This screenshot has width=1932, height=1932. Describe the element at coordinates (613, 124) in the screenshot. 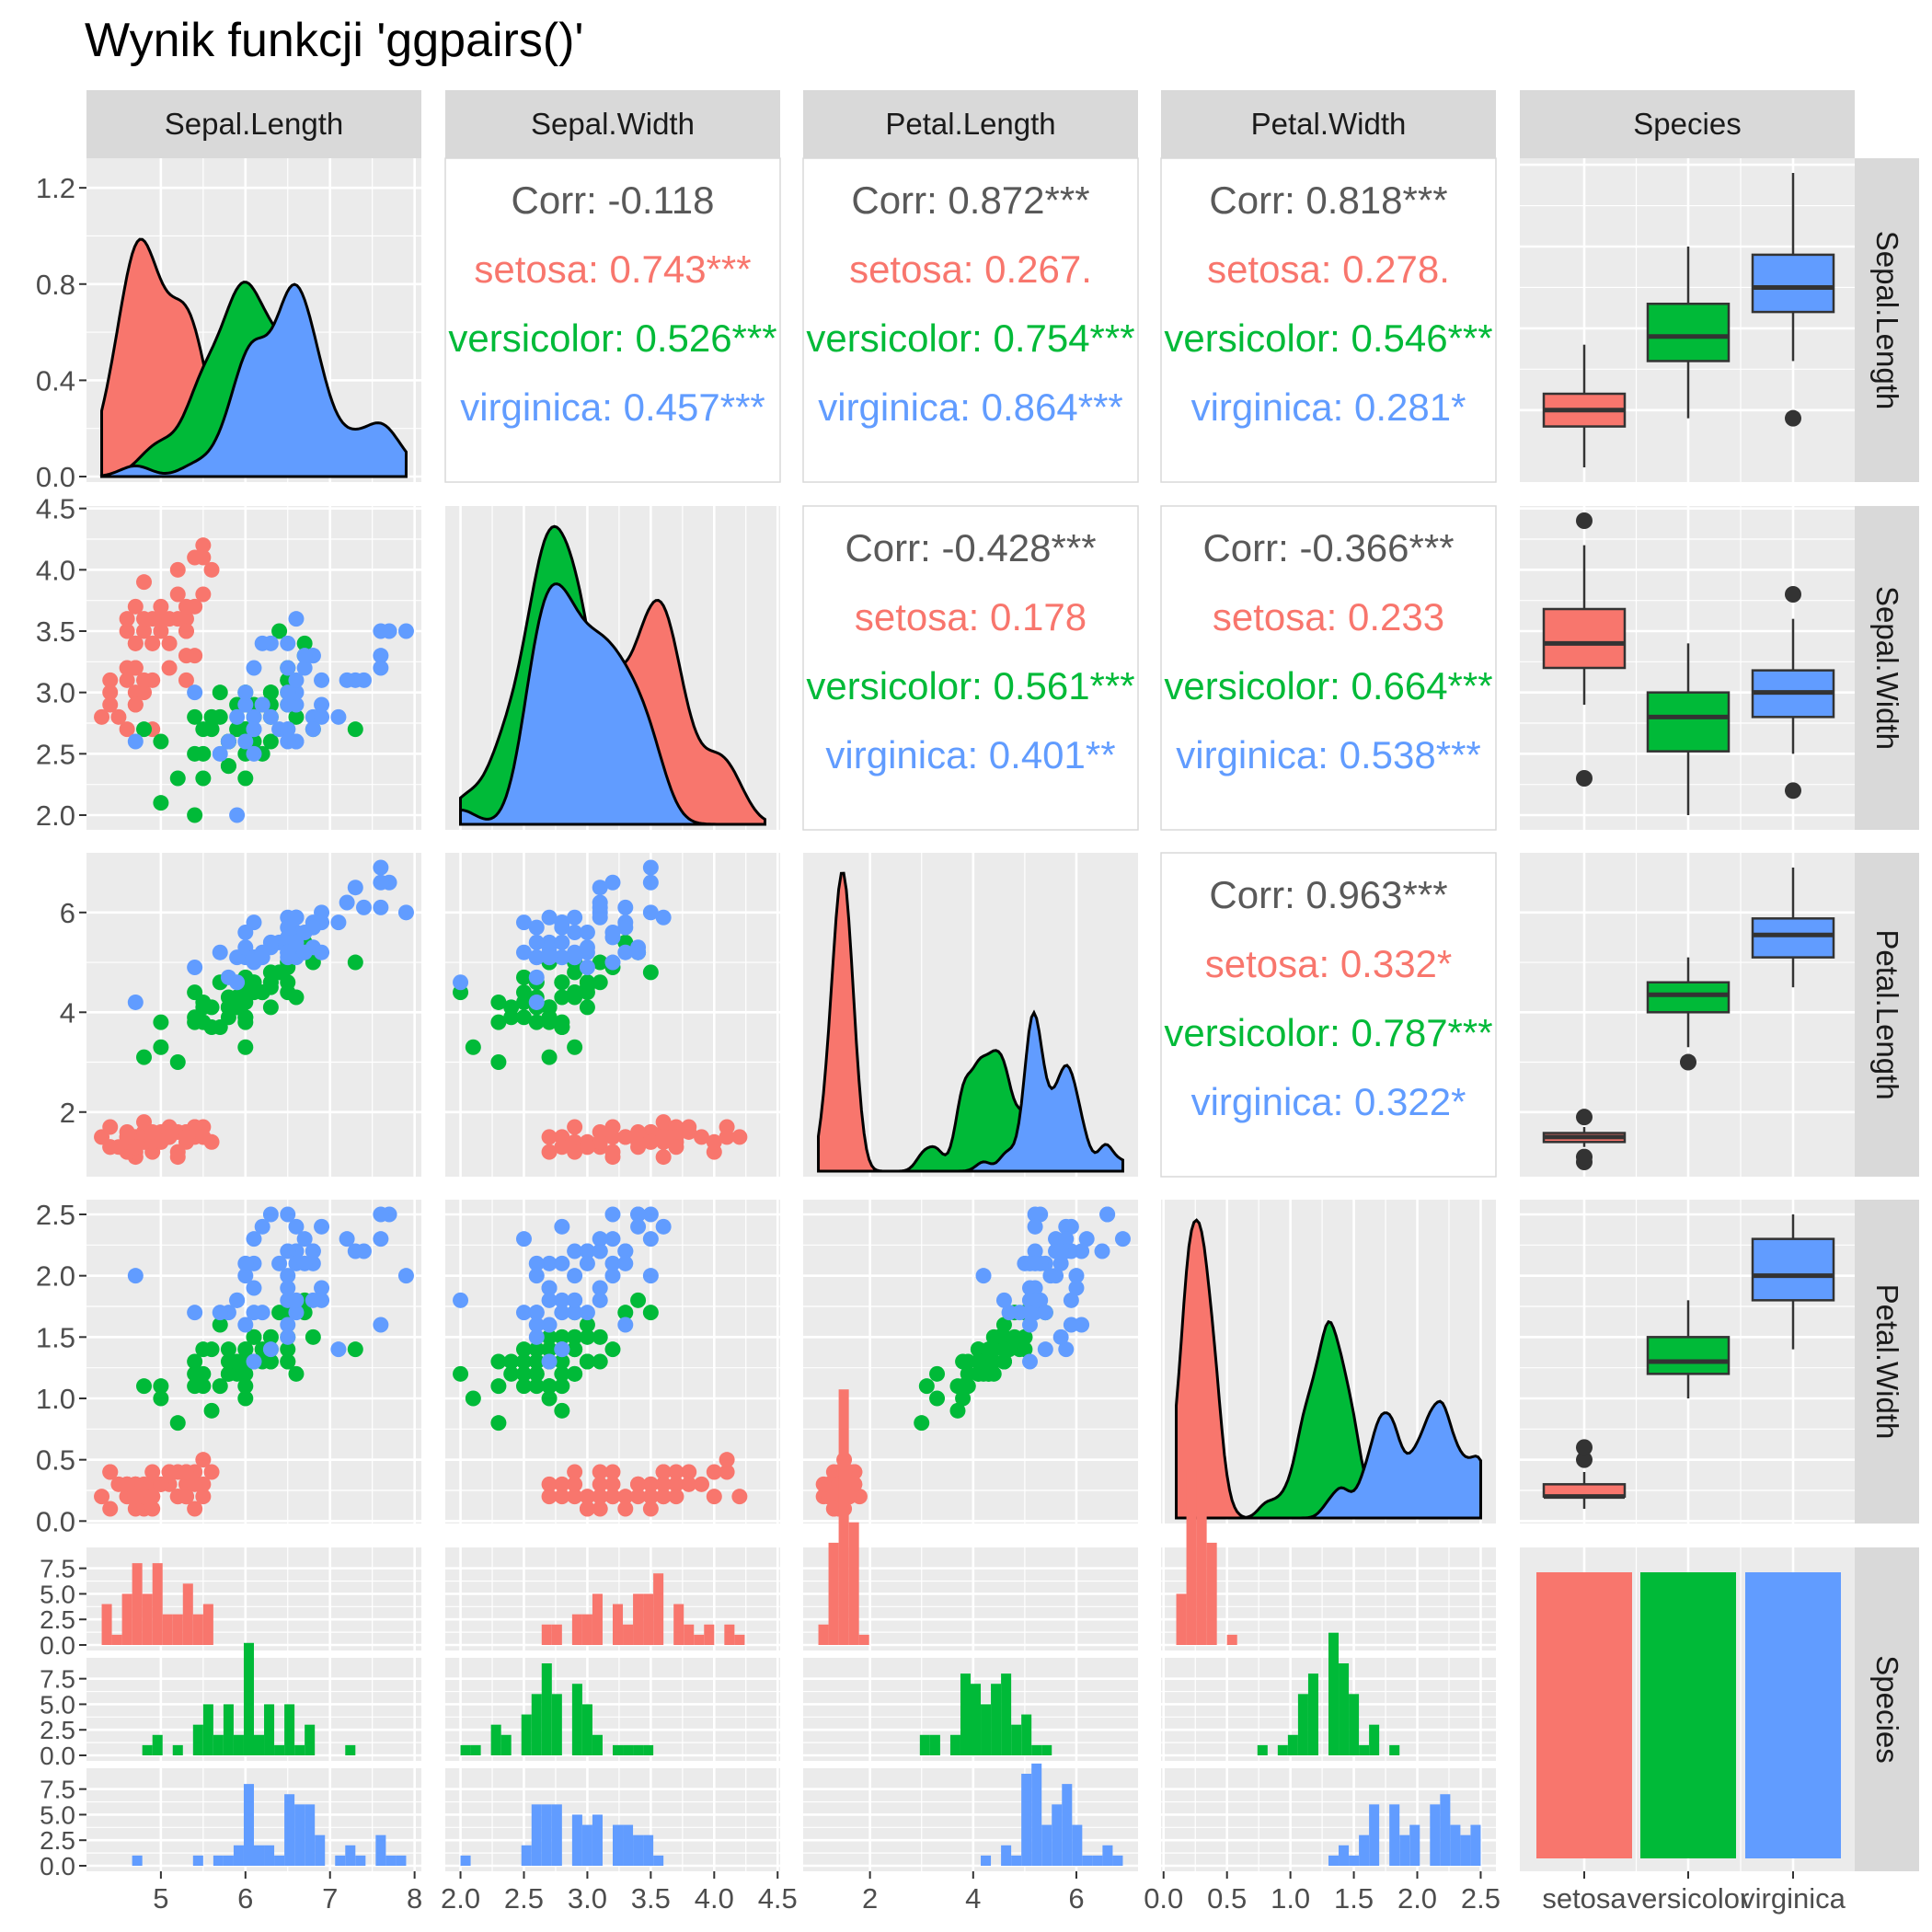

I see `strip-top-label-sepal-width: Sepal.Width` at that location.